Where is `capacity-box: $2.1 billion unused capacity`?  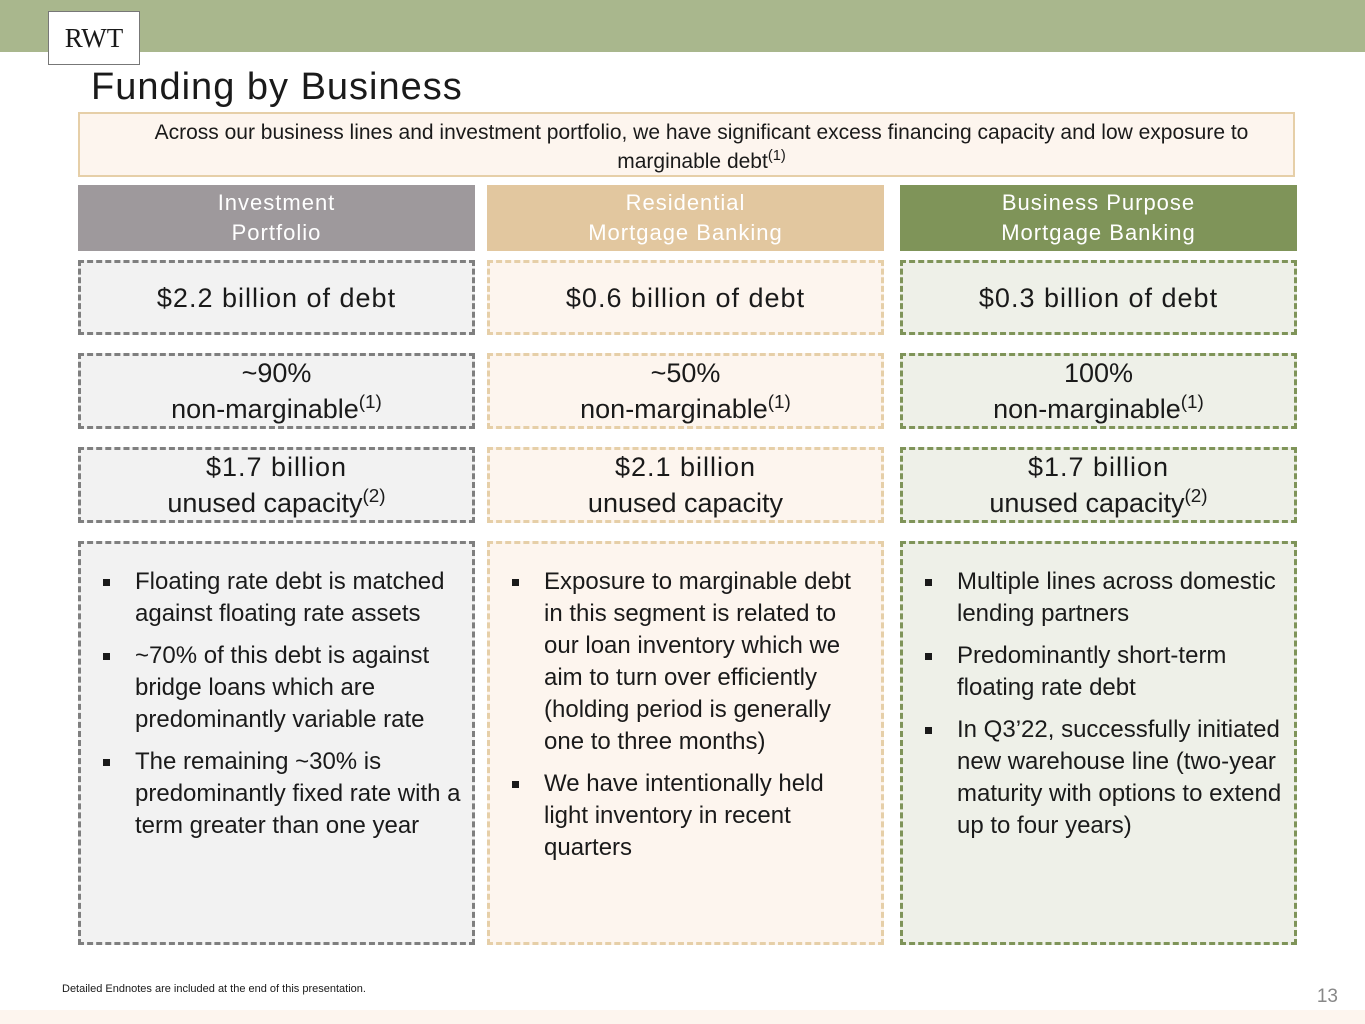
capacity-box: $2.1 billion unused capacity is located at coordinates (685, 485).